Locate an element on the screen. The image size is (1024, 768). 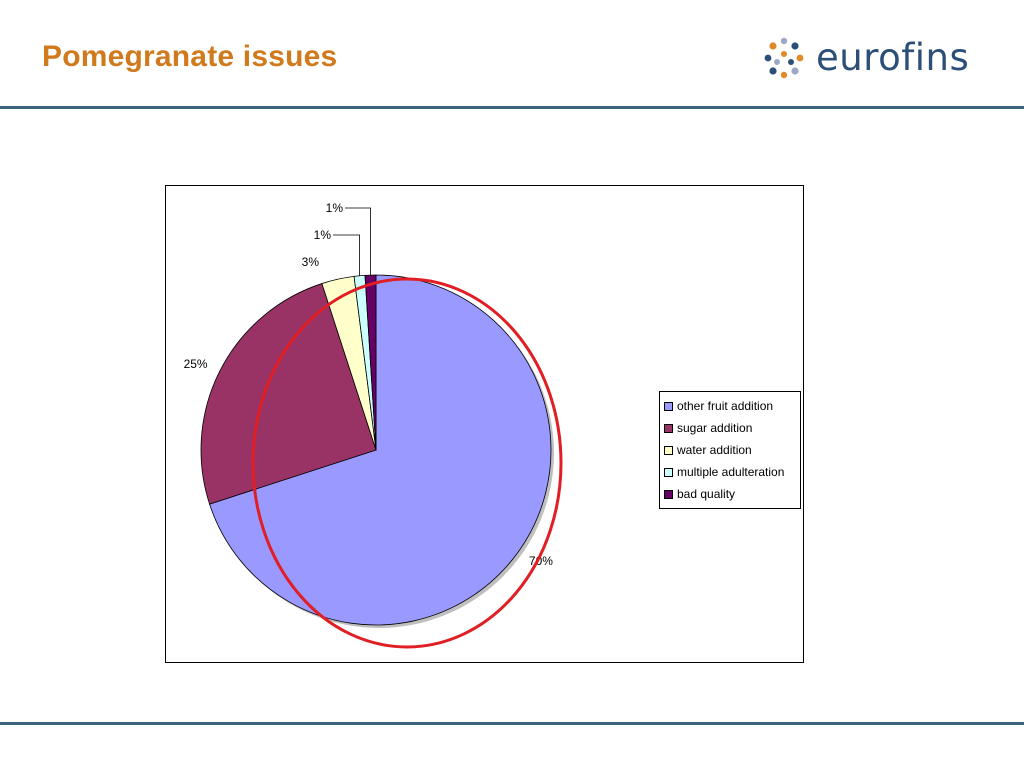
legend-item: other fruit addition is located at coordinates (732, 406).